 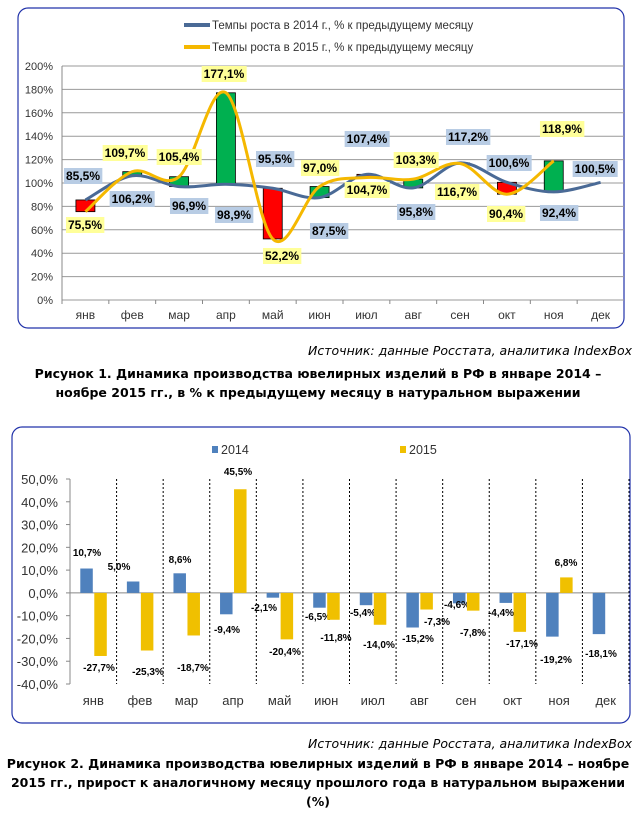 I want to click on data-label-2014: 95,5%, so click(x=275, y=159).